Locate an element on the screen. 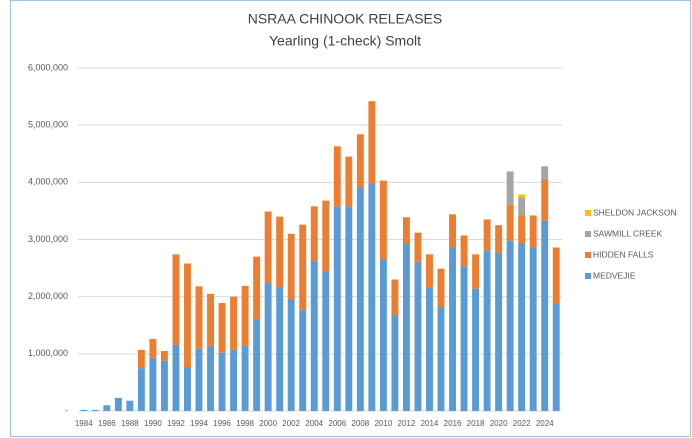  x-tick-label: 2016 is located at coordinates (453, 423).